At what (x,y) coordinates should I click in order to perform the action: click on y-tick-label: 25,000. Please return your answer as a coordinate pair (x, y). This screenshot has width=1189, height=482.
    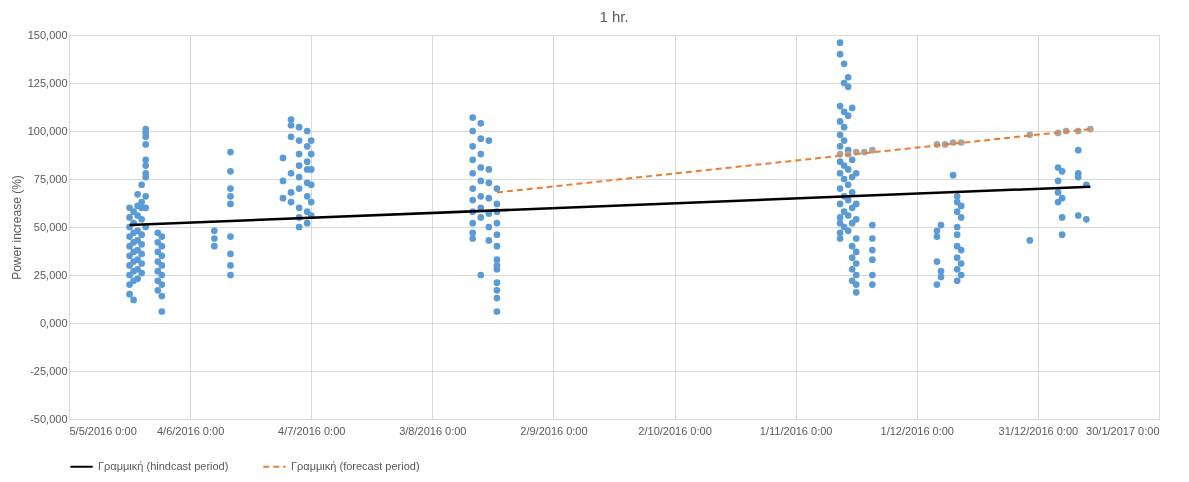
    Looking at the image, I should click on (50, 274).